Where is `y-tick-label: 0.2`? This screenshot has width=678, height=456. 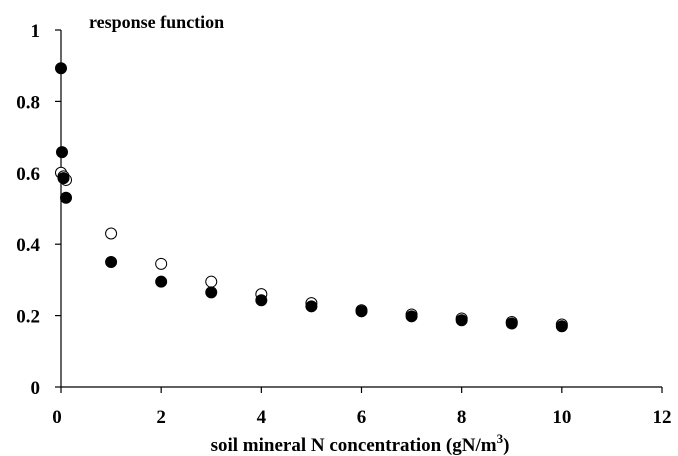 y-tick-label: 0.2 is located at coordinates (28, 317).